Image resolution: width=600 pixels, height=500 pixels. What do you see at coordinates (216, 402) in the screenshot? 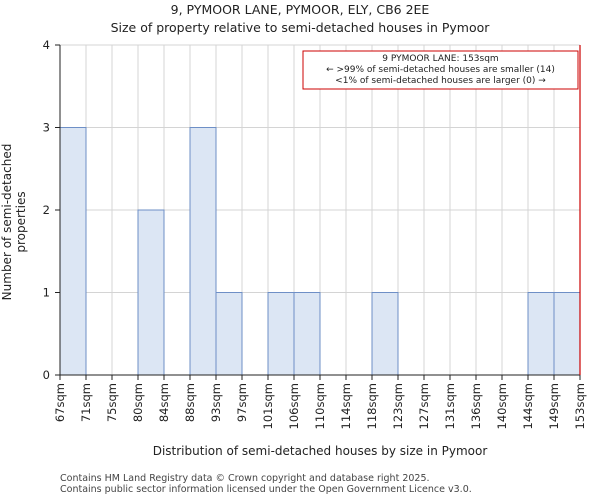
I see `x-tick-label: 93sqm` at bounding box center [216, 402].